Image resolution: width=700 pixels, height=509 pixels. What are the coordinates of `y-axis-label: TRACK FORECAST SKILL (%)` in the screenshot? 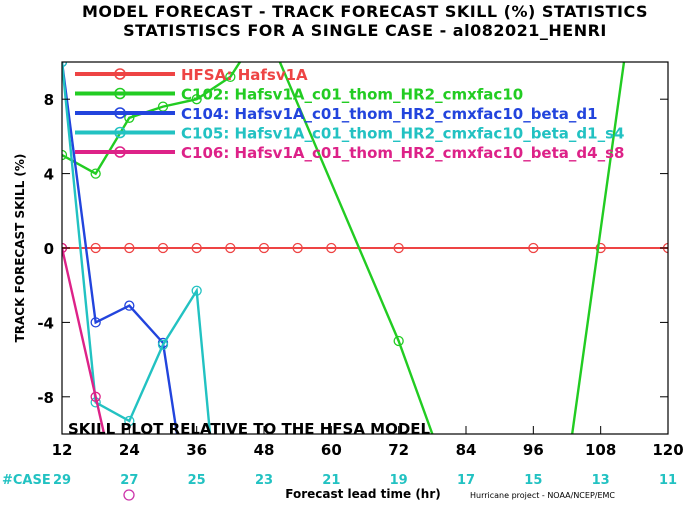 It's located at (20, 248).